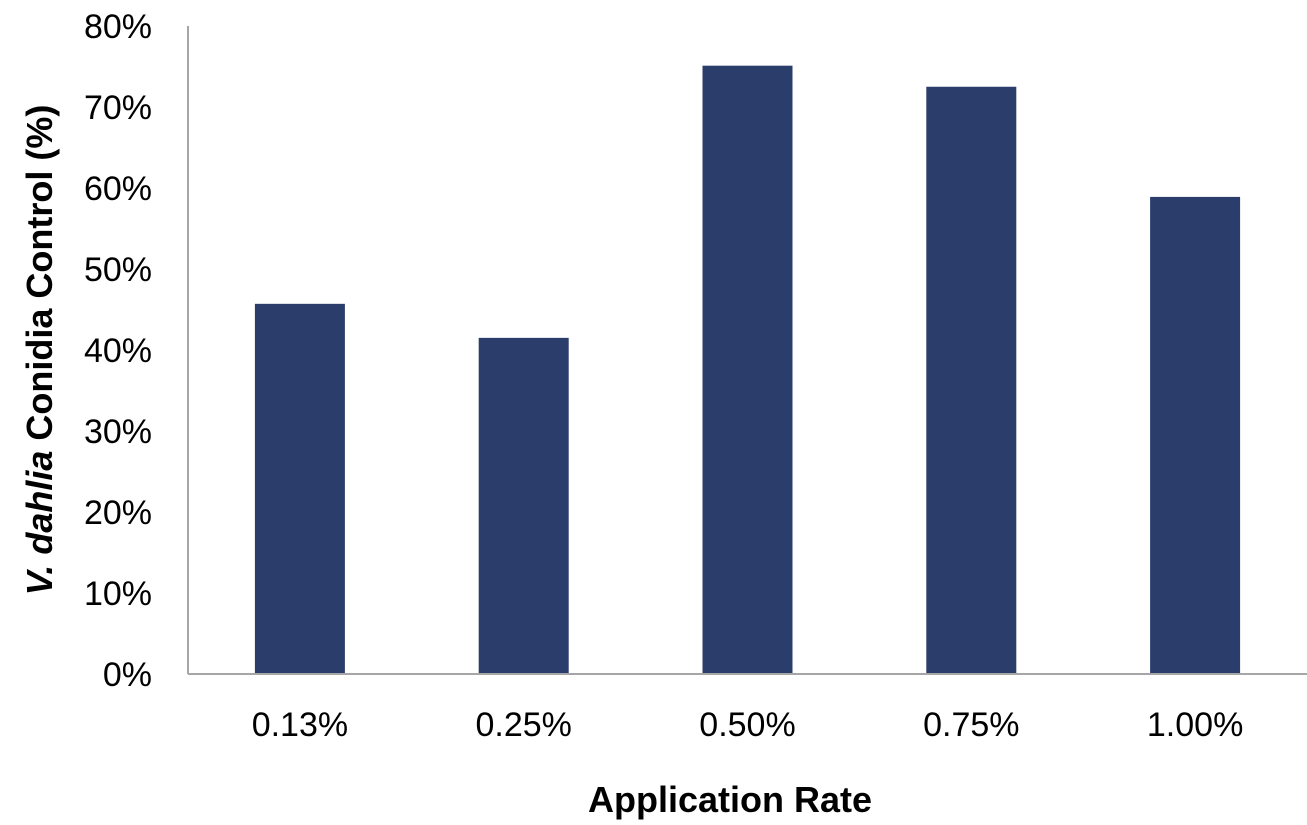  I want to click on y-tick-label: 40%, so click(118, 351).